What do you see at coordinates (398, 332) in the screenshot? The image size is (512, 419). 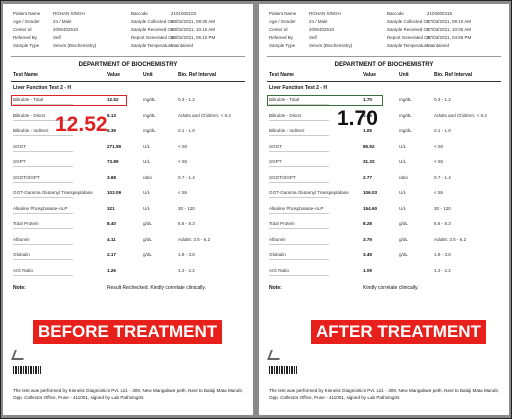 I see `treatment-banner: AFTER TREATMENT` at bounding box center [398, 332].